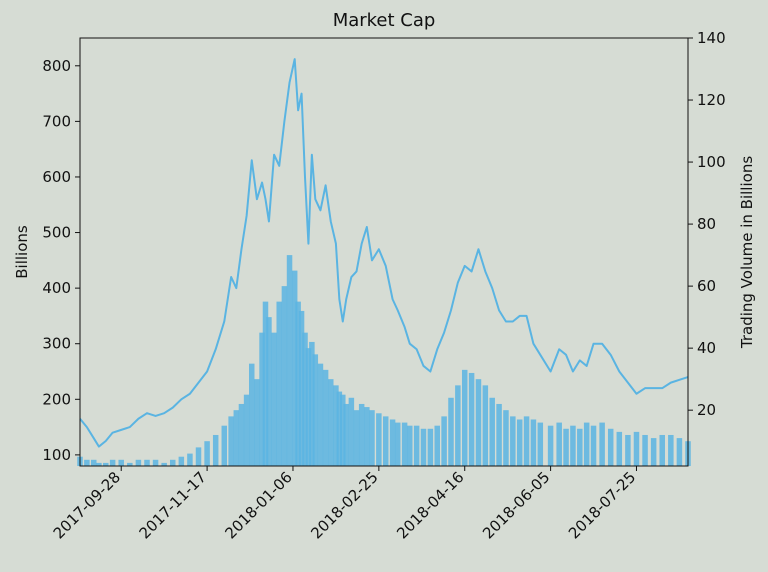 This screenshot has height=572, width=768. I want to click on y-axis-left-label: Billions, so click(22, 252).